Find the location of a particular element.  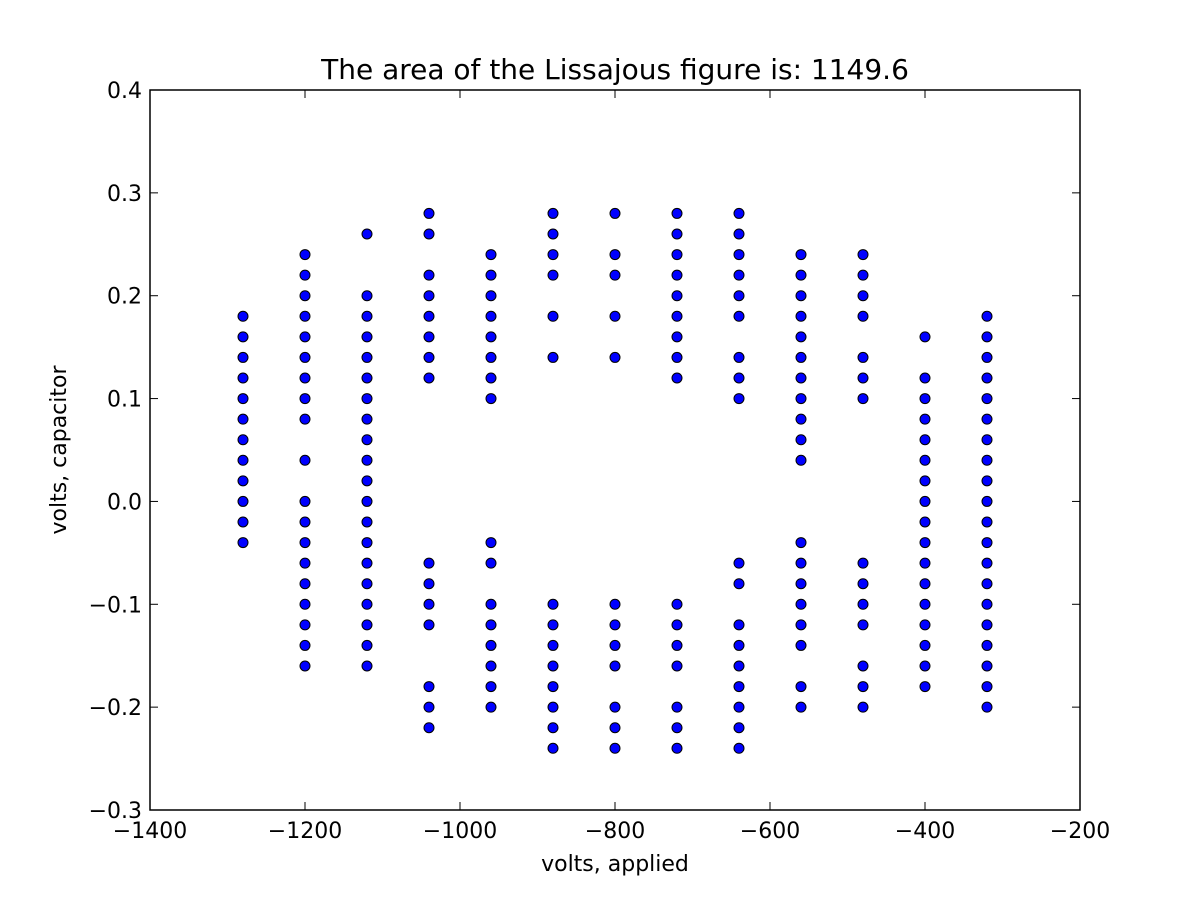

y-tick-label: 0.0 is located at coordinates (124, 502).